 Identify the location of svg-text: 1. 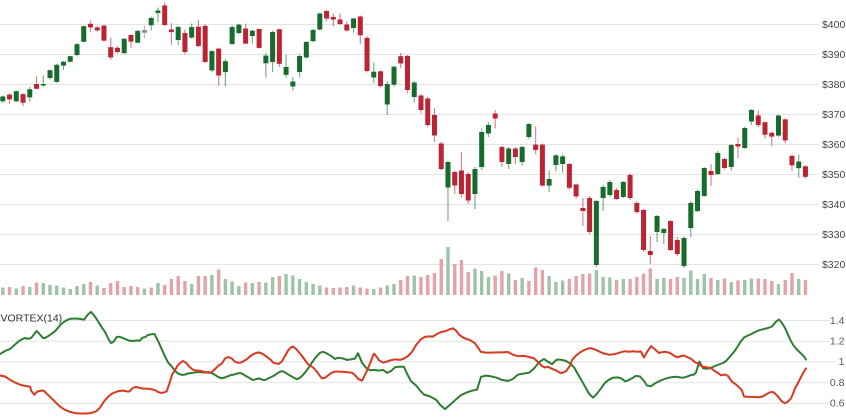
(842, 362).